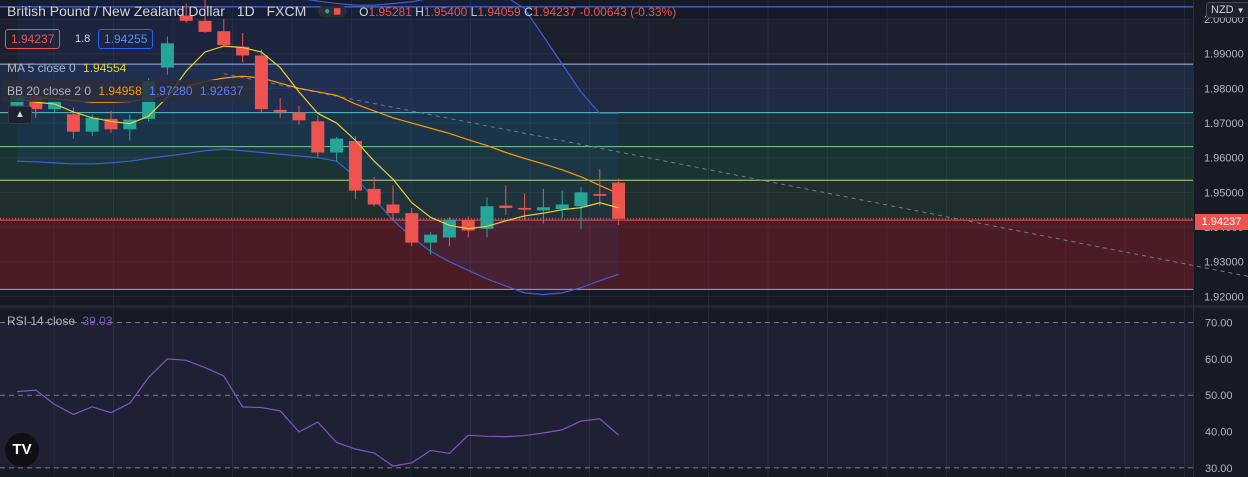  What do you see at coordinates (1224, 124) in the screenshot?
I see `price-tick-label: 1.97000` at bounding box center [1224, 124].